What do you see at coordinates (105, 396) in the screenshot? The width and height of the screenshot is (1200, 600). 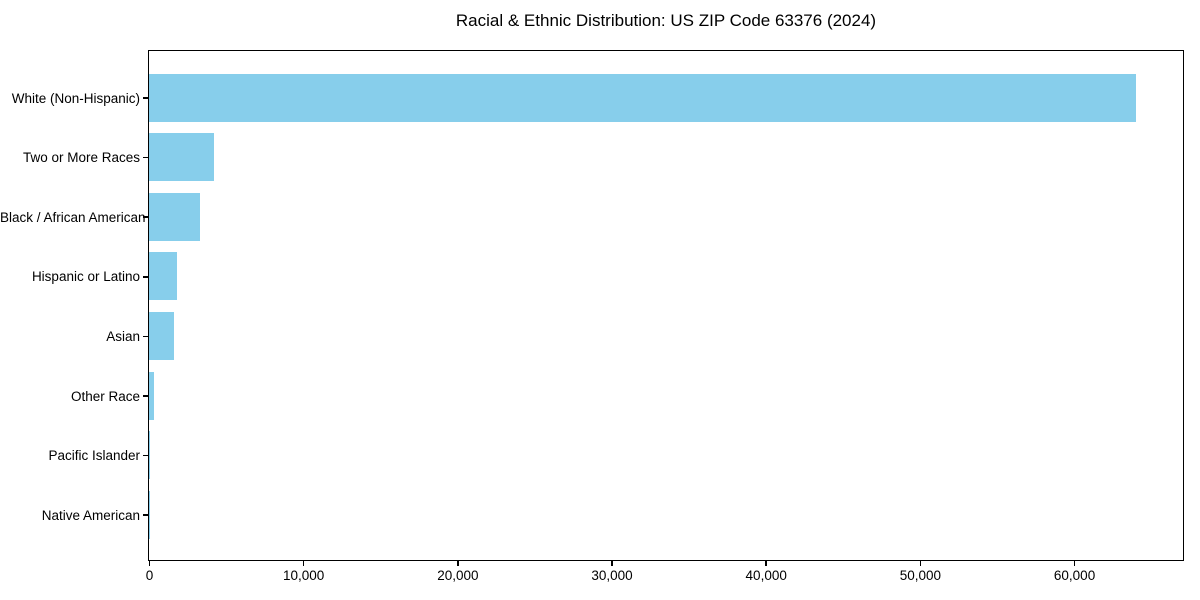 I see `y-tick-label: Other Race` at bounding box center [105, 396].